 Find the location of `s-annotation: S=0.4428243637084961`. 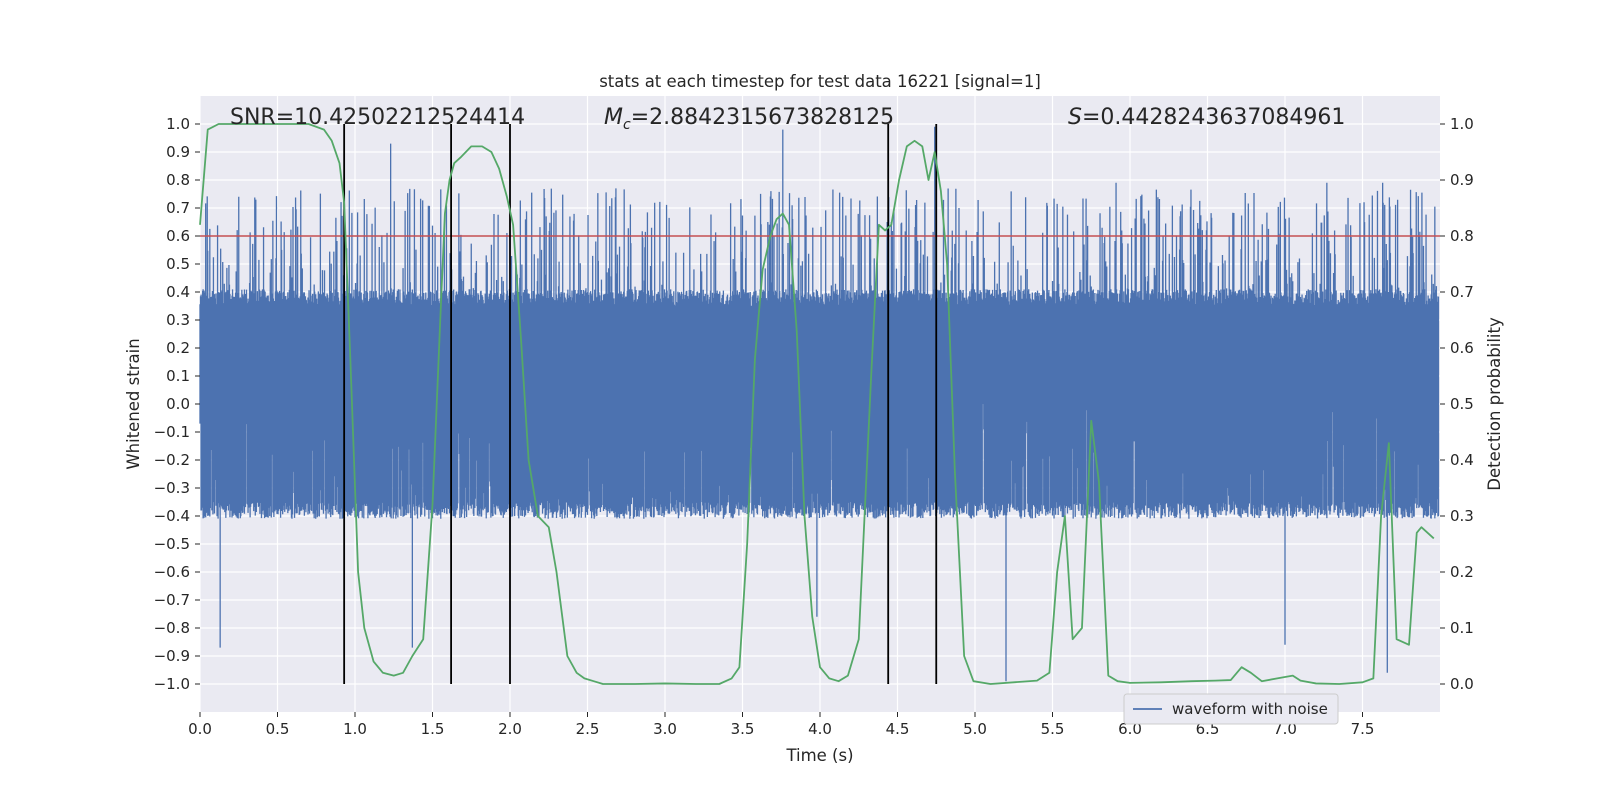

s-annotation: S=0.4428243637084961 is located at coordinates (1206, 117).